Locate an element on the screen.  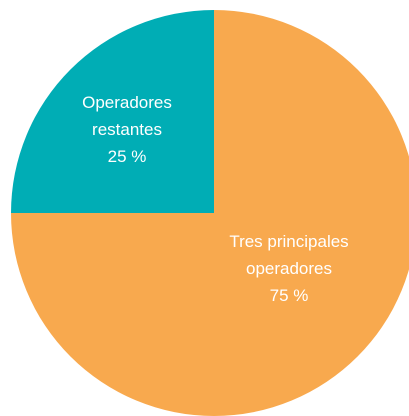
slice-label-line: restantes is located at coordinates (127, 129).